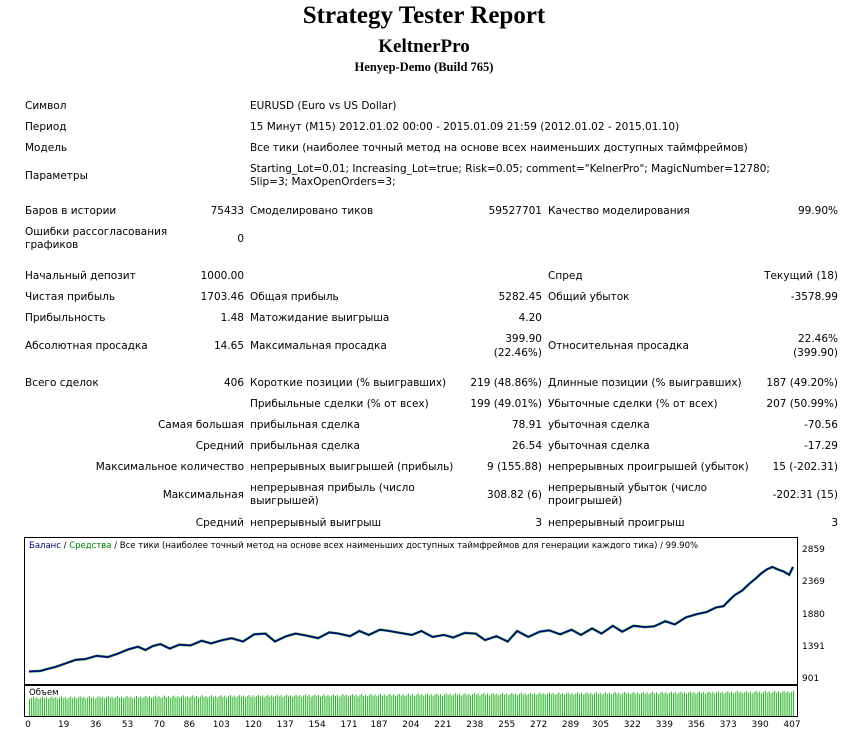  I want to click on y-tick-label: 2369, so click(813, 582).